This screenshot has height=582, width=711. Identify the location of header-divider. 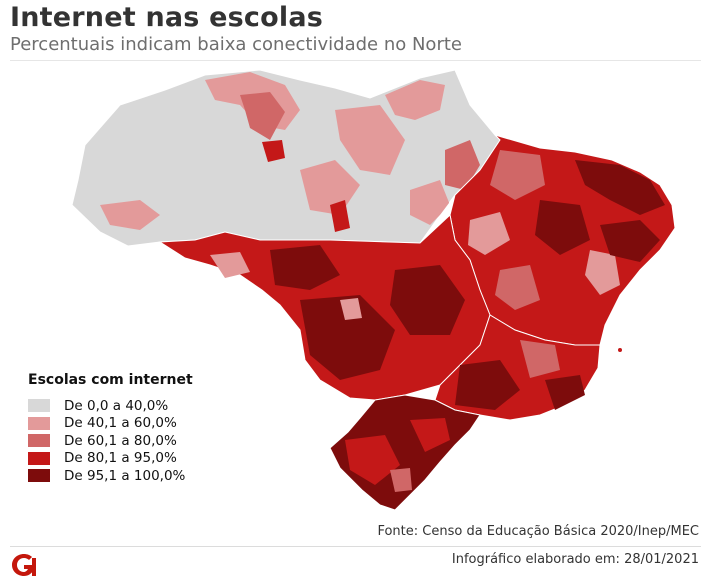
(355, 60).